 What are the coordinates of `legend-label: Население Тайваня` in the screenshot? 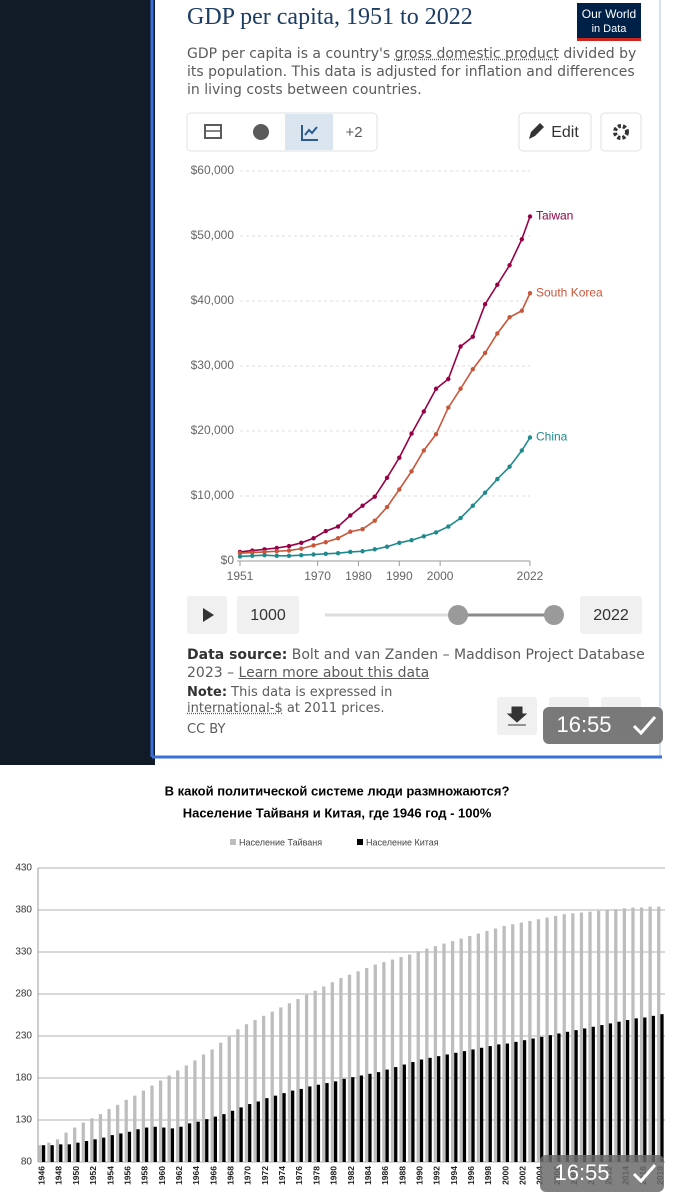 It's located at (280, 842).